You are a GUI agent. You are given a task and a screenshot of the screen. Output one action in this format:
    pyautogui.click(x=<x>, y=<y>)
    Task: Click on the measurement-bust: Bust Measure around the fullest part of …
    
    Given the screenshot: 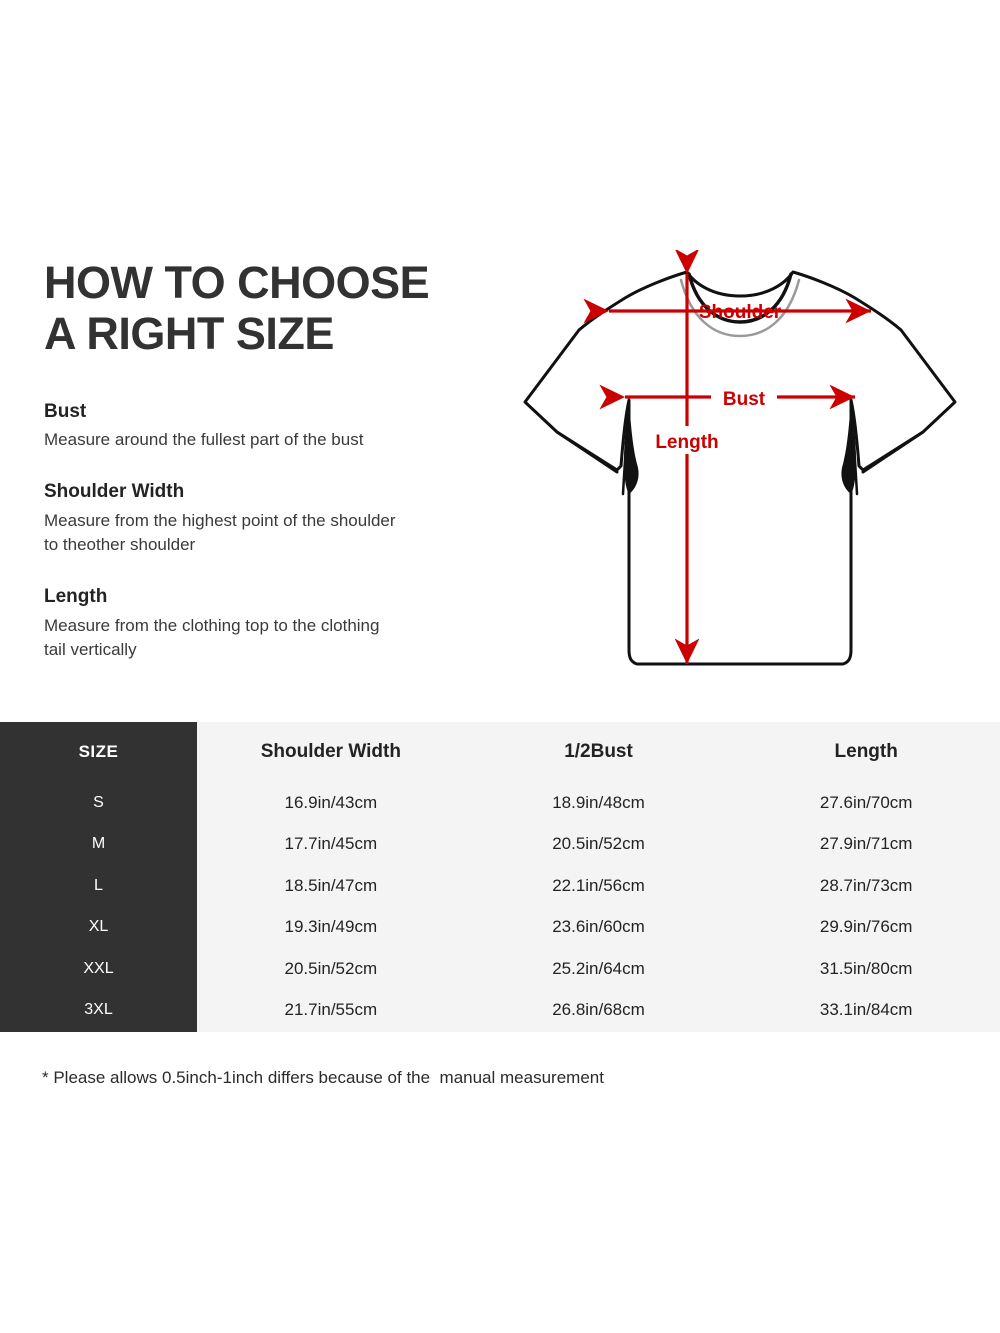 What is the action you would take?
    pyautogui.click(x=264, y=425)
    